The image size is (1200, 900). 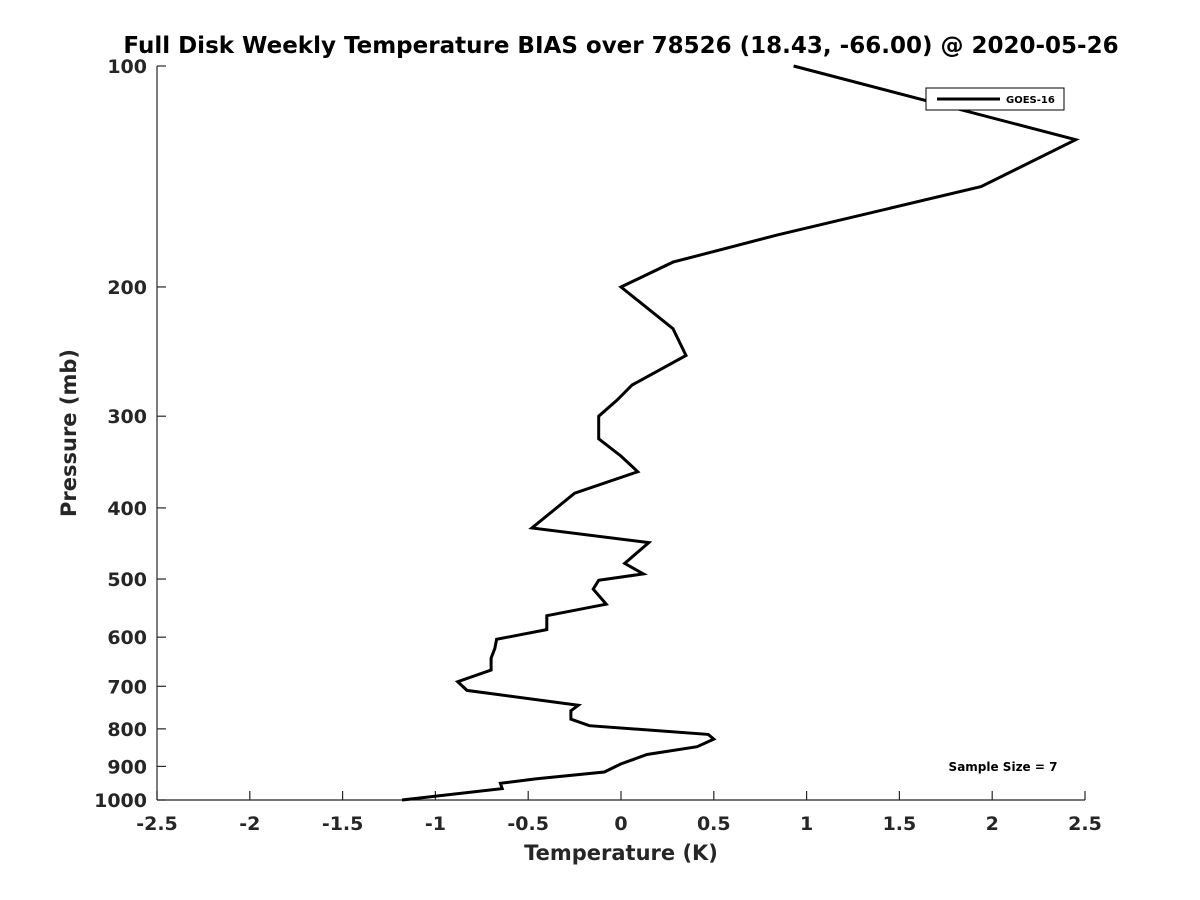 What do you see at coordinates (127, 767) in the screenshot?
I see `y-tick-label: 900` at bounding box center [127, 767].